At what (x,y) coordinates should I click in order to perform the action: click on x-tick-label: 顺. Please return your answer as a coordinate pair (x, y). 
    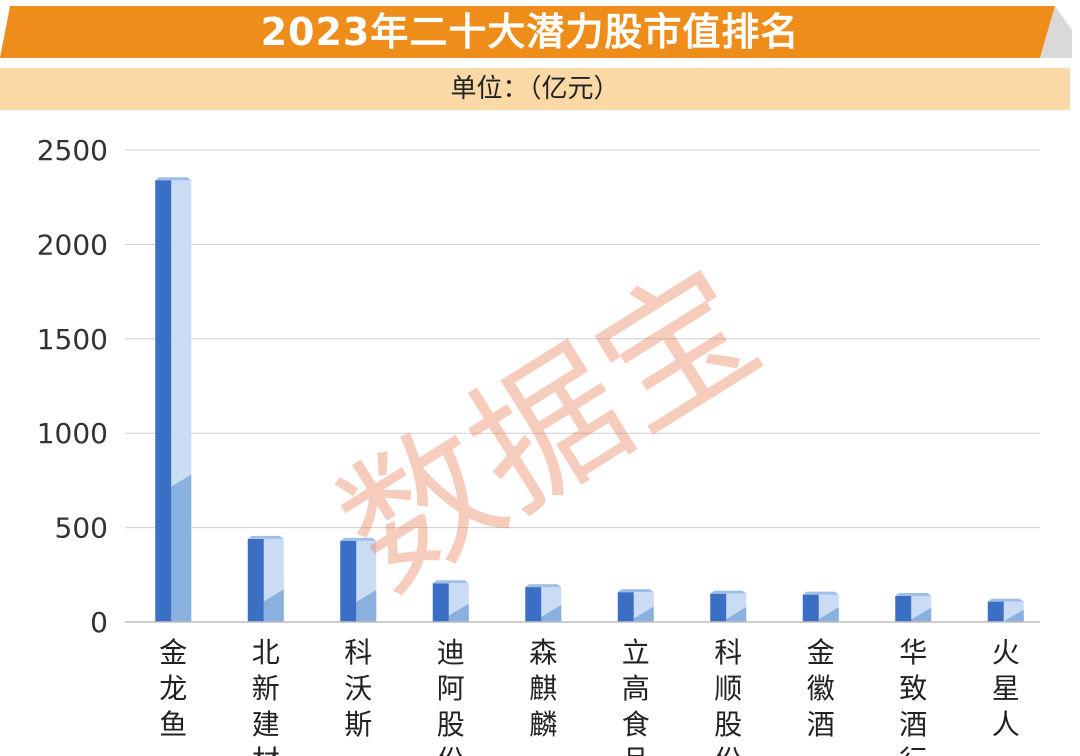
    Looking at the image, I should click on (728, 688).